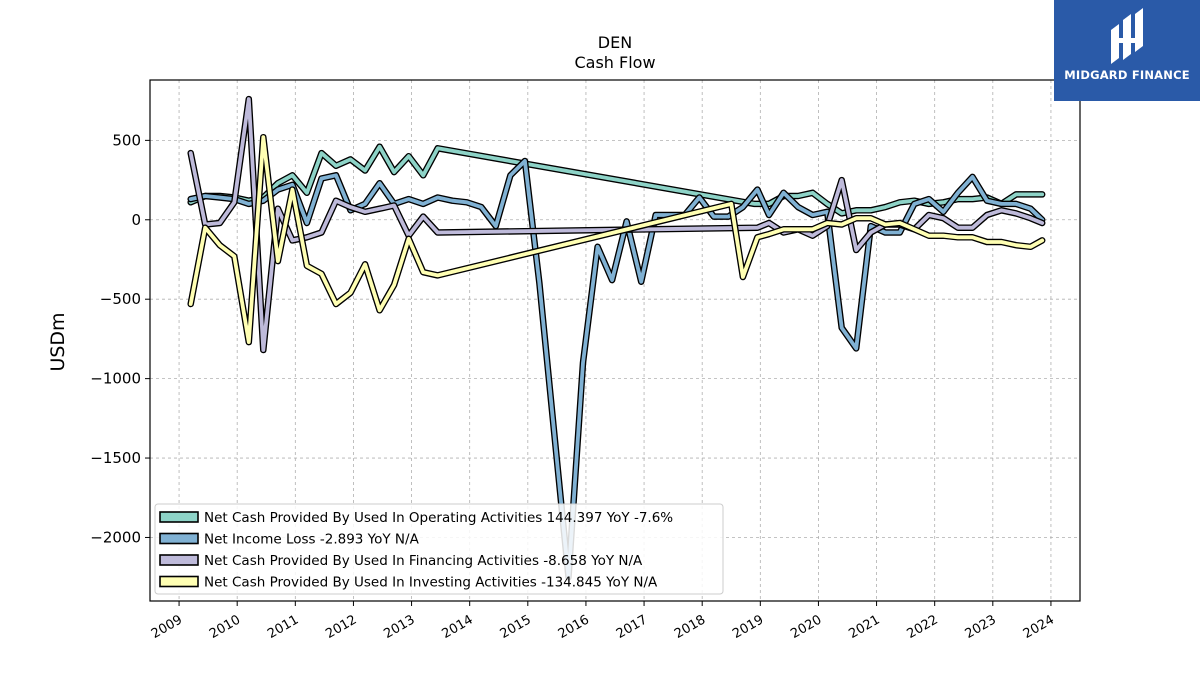 The image size is (1200, 675). What do you see at coordinates (399, 627) in the screenshot?
I see `x-tick-label: 2013` at bounding box center [399, 627].